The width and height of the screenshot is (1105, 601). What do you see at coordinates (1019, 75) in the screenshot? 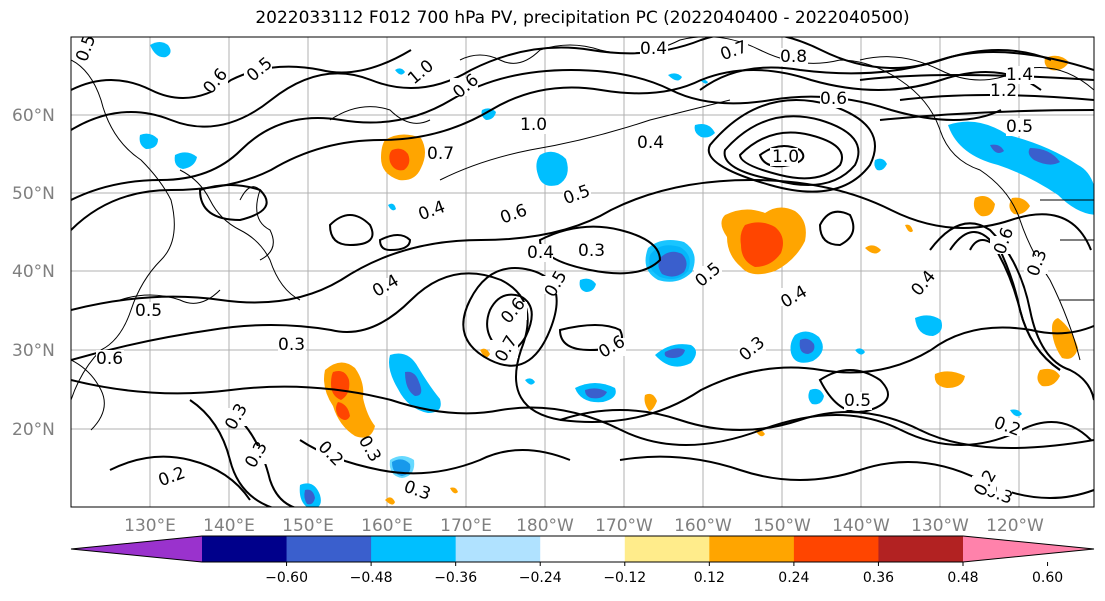
I see `contour-label: 1.4` at bounding box center [1019, 75].